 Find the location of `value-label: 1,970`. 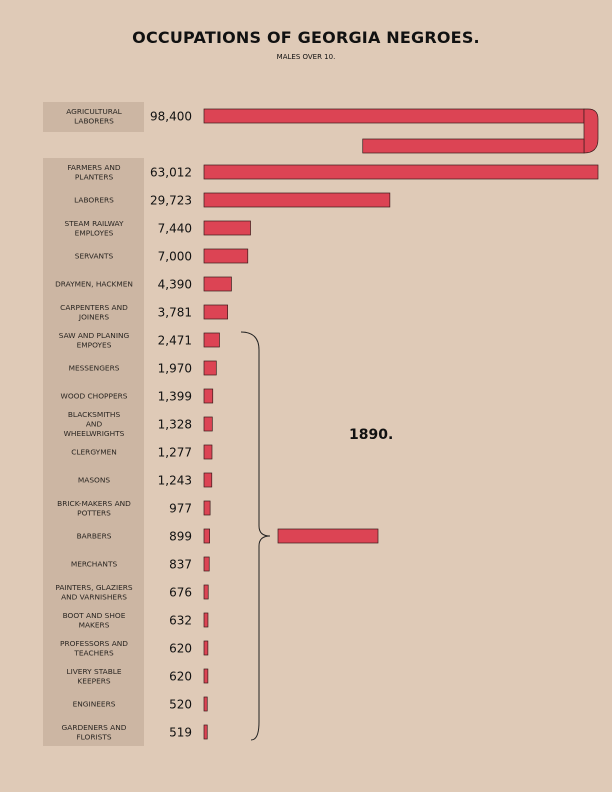

value-label: 1,970 is located at coordinates (175, 369).